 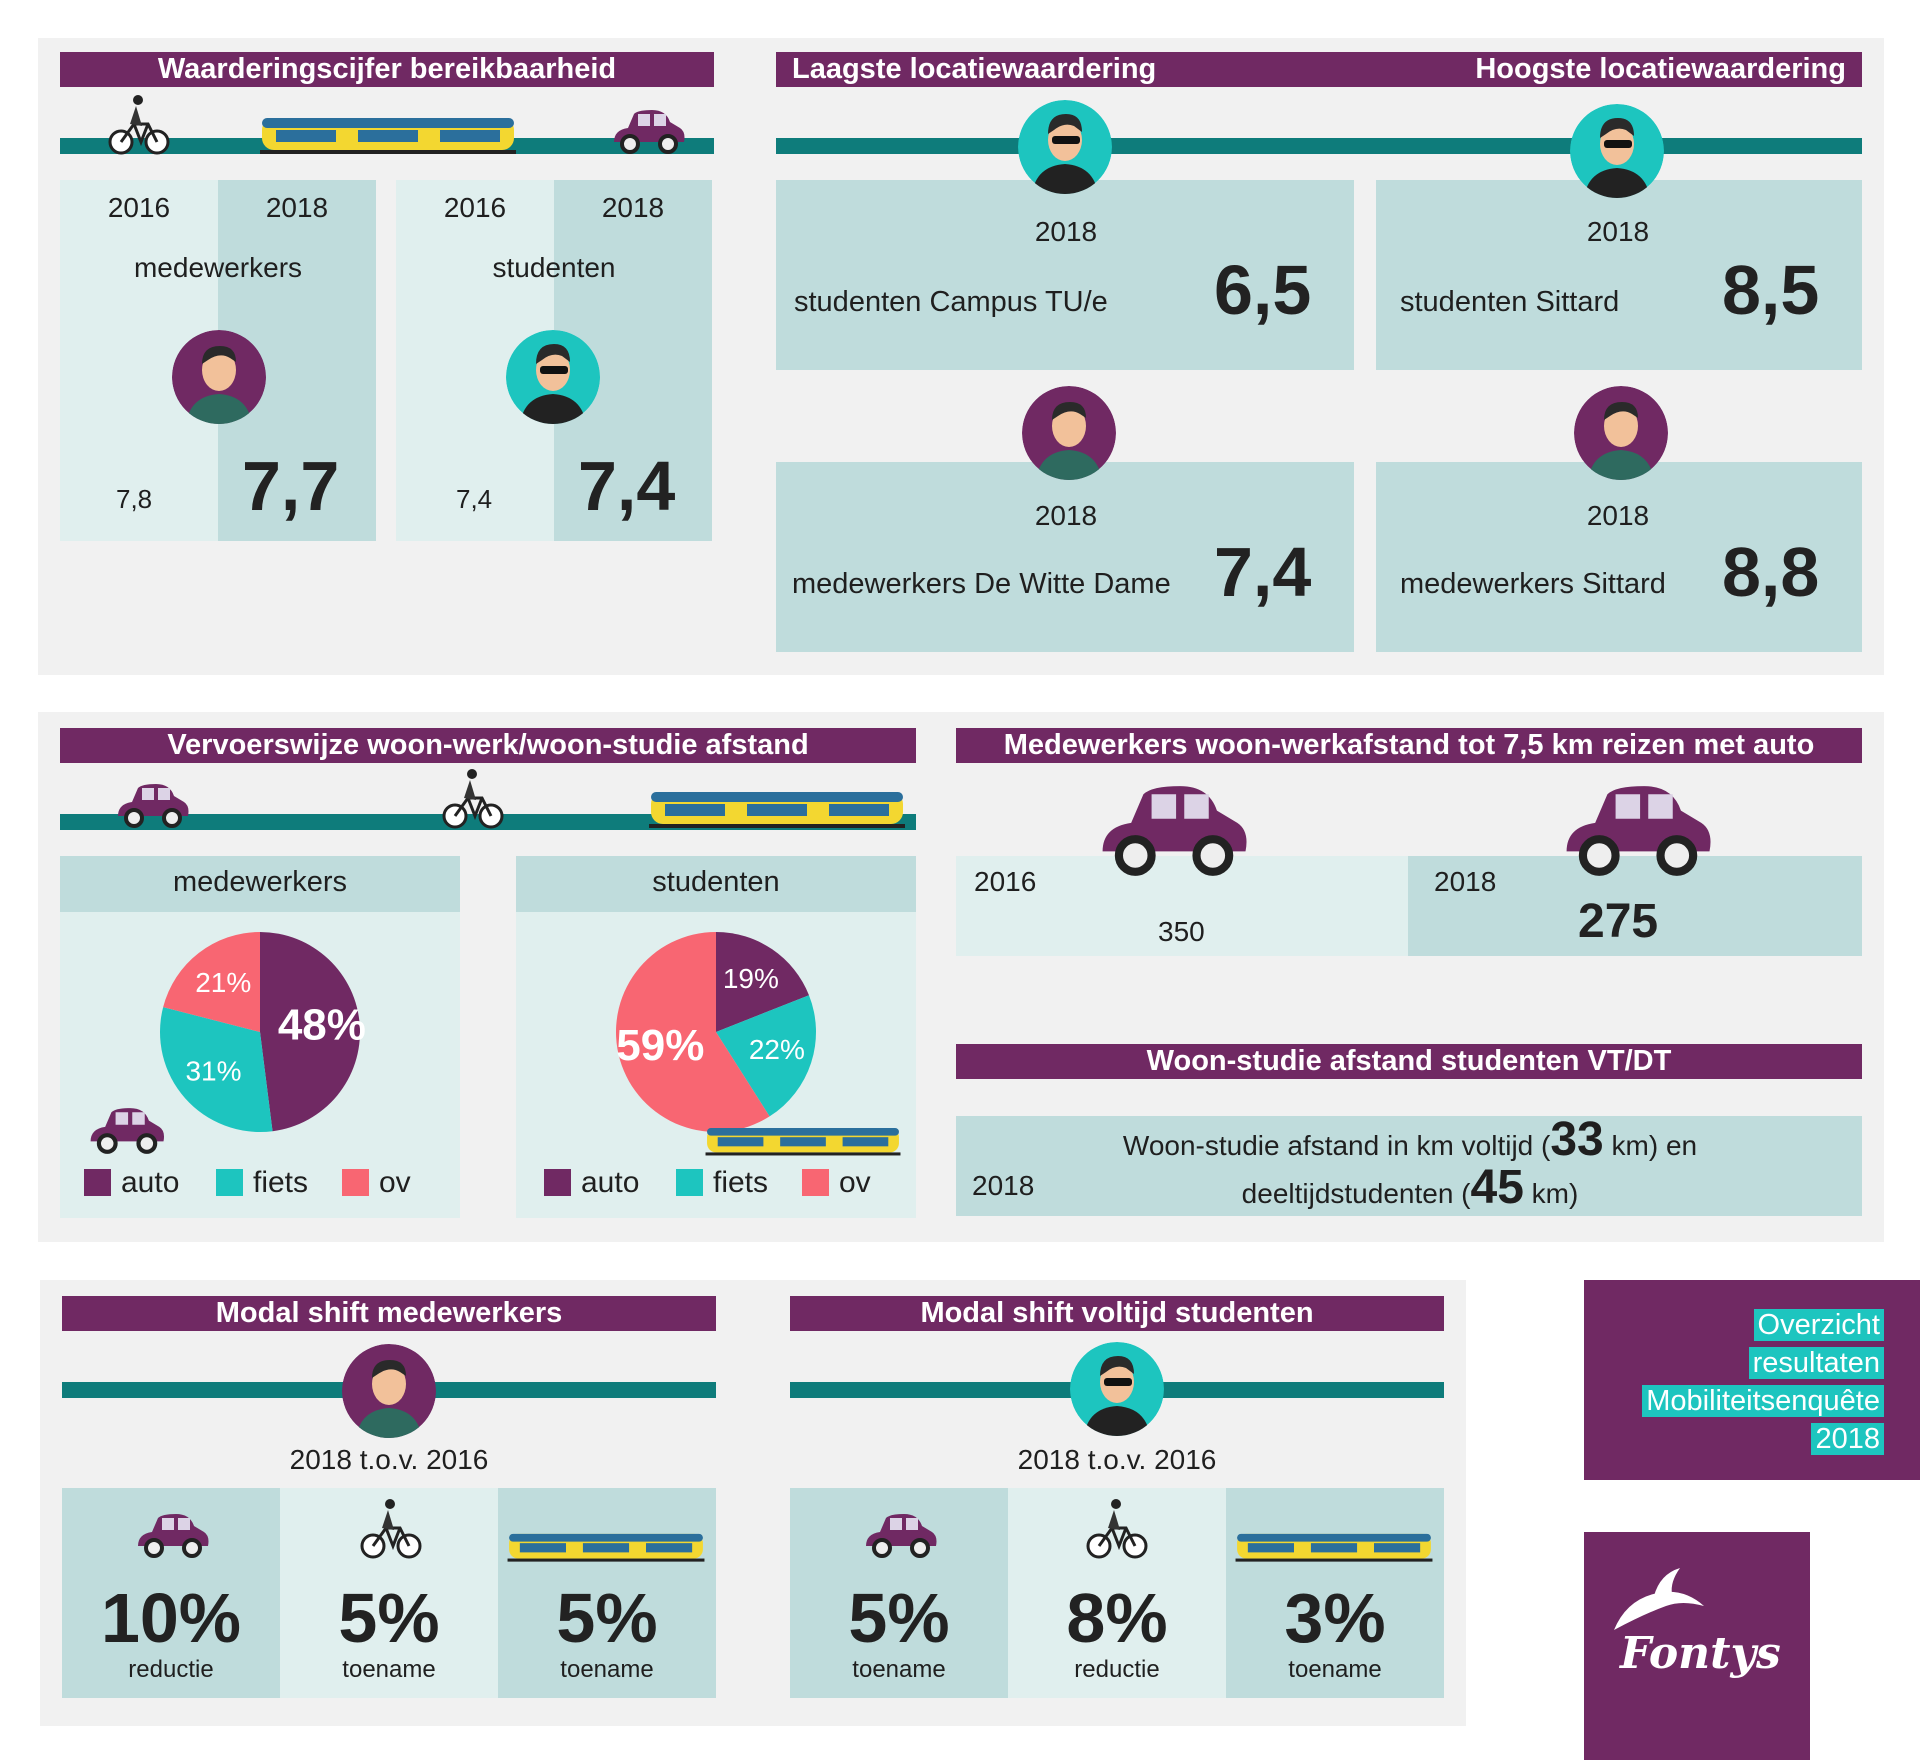 What do you see at coordinates (1181, 931) in the screenshot?
I see `auto75-value-2016: 350` at bounding box center [1181, 931].